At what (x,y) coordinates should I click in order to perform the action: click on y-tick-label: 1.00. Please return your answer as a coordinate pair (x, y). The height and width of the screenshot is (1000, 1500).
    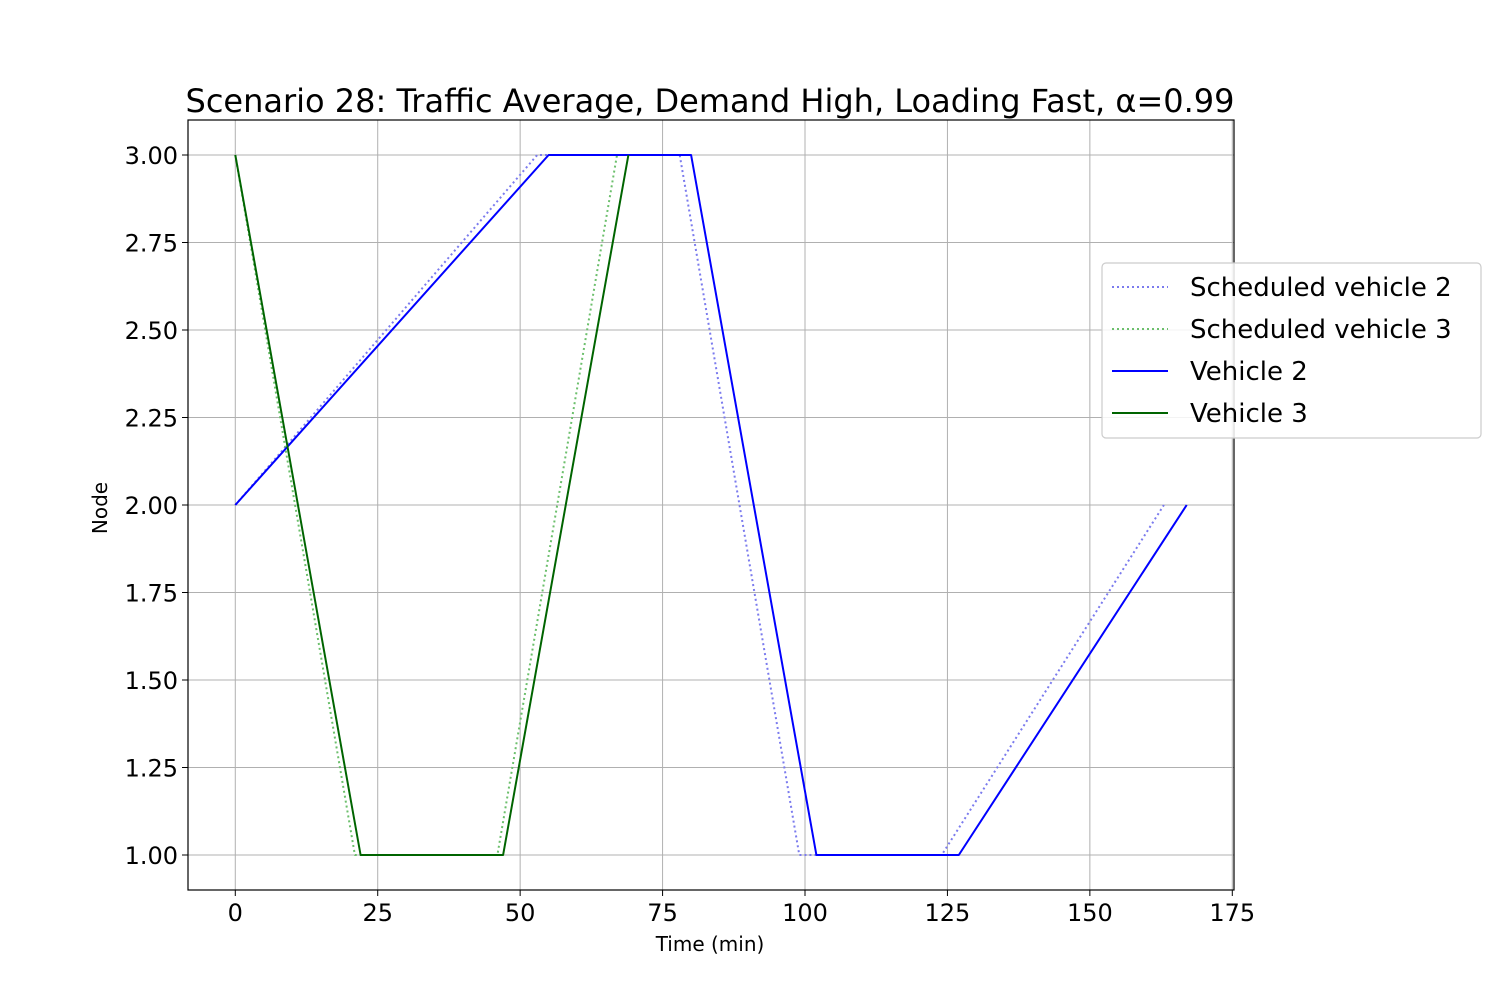
    Looking at the image, I should click on (151, 856).